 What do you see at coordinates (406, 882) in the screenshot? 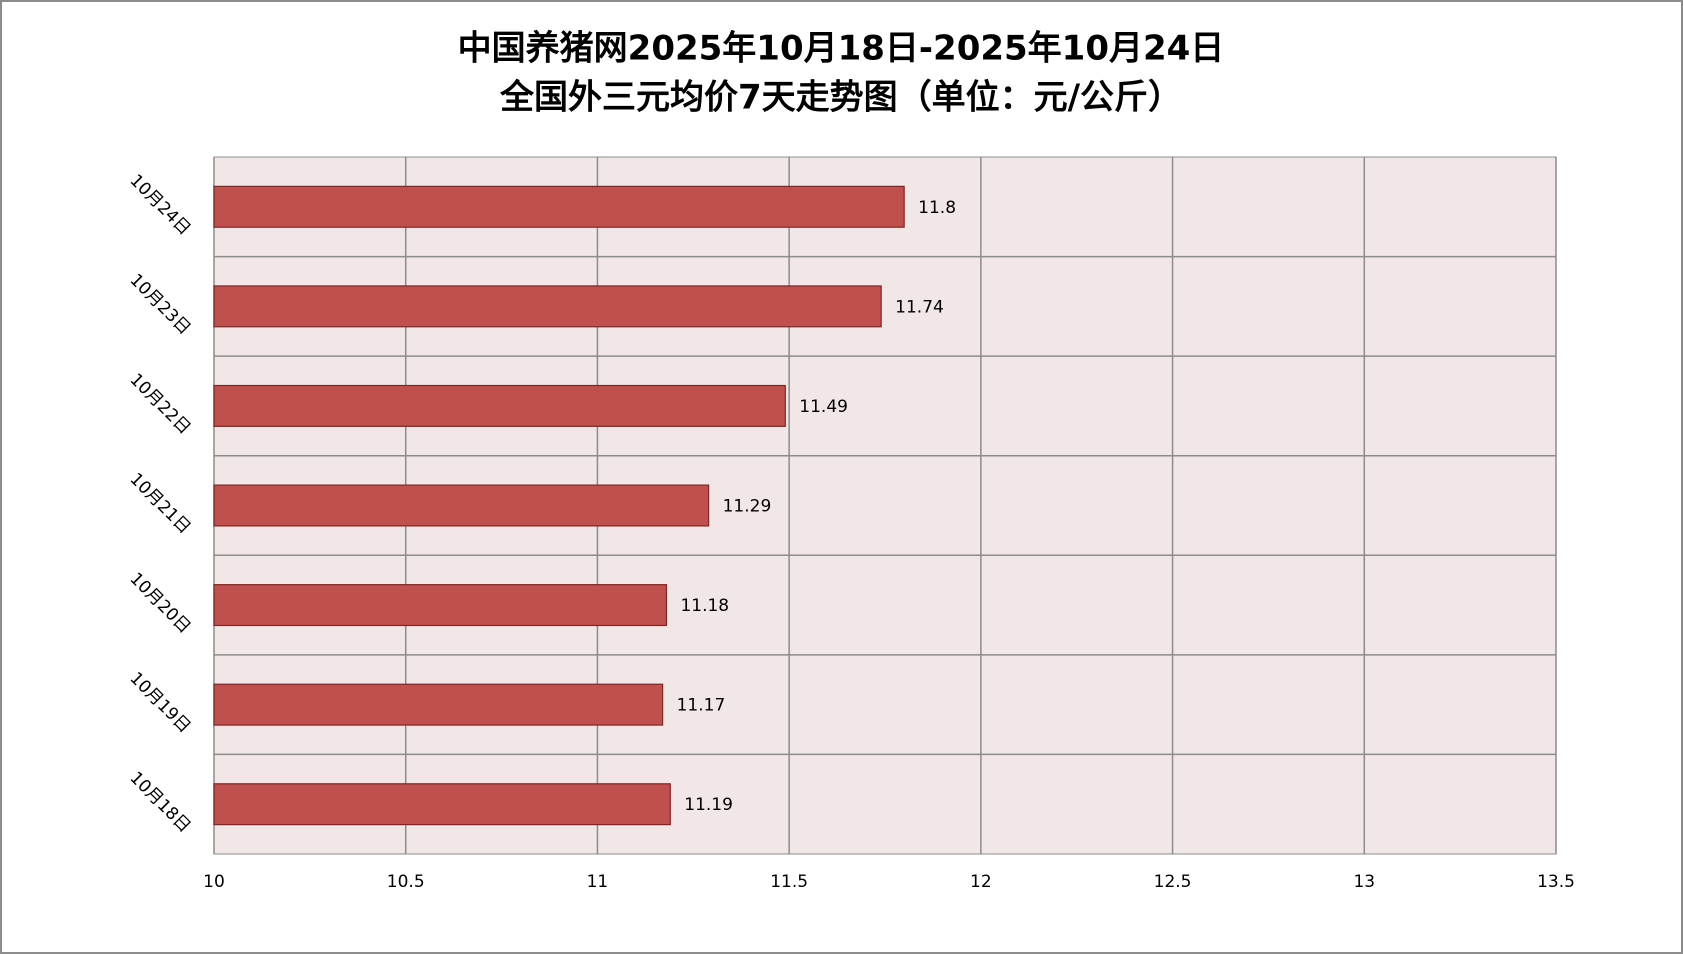
I see `x-tick-label: 10.5` at bounding box center [406, 882].